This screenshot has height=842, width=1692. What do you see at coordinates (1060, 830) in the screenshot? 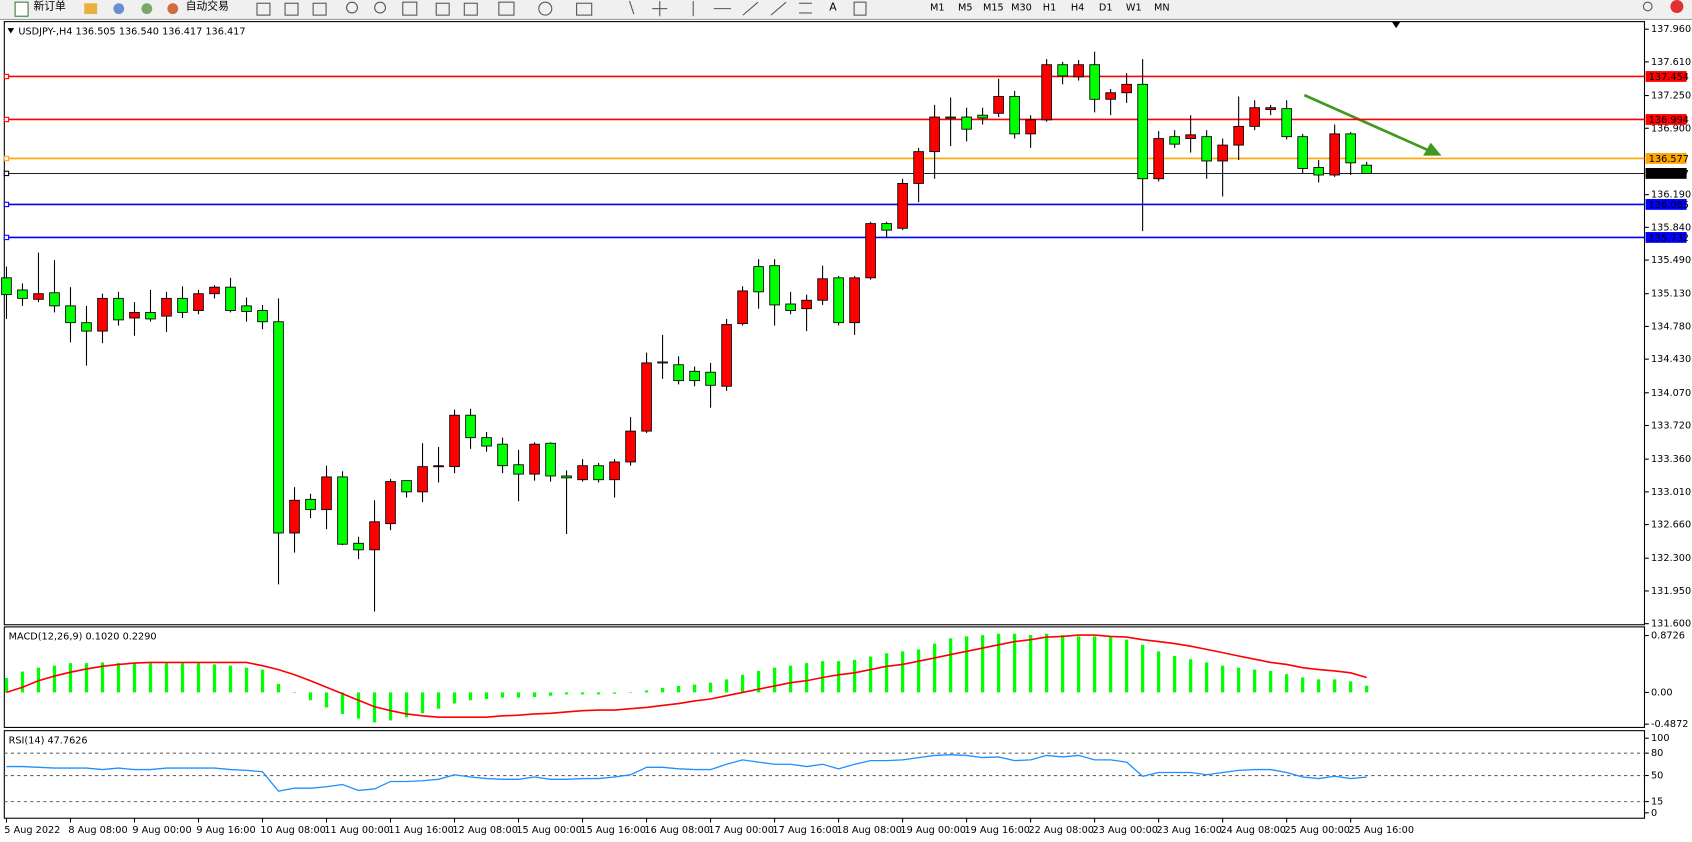
I see `x-tick-label: 22 Aug 08:00` at bounding box center [1060, 830].